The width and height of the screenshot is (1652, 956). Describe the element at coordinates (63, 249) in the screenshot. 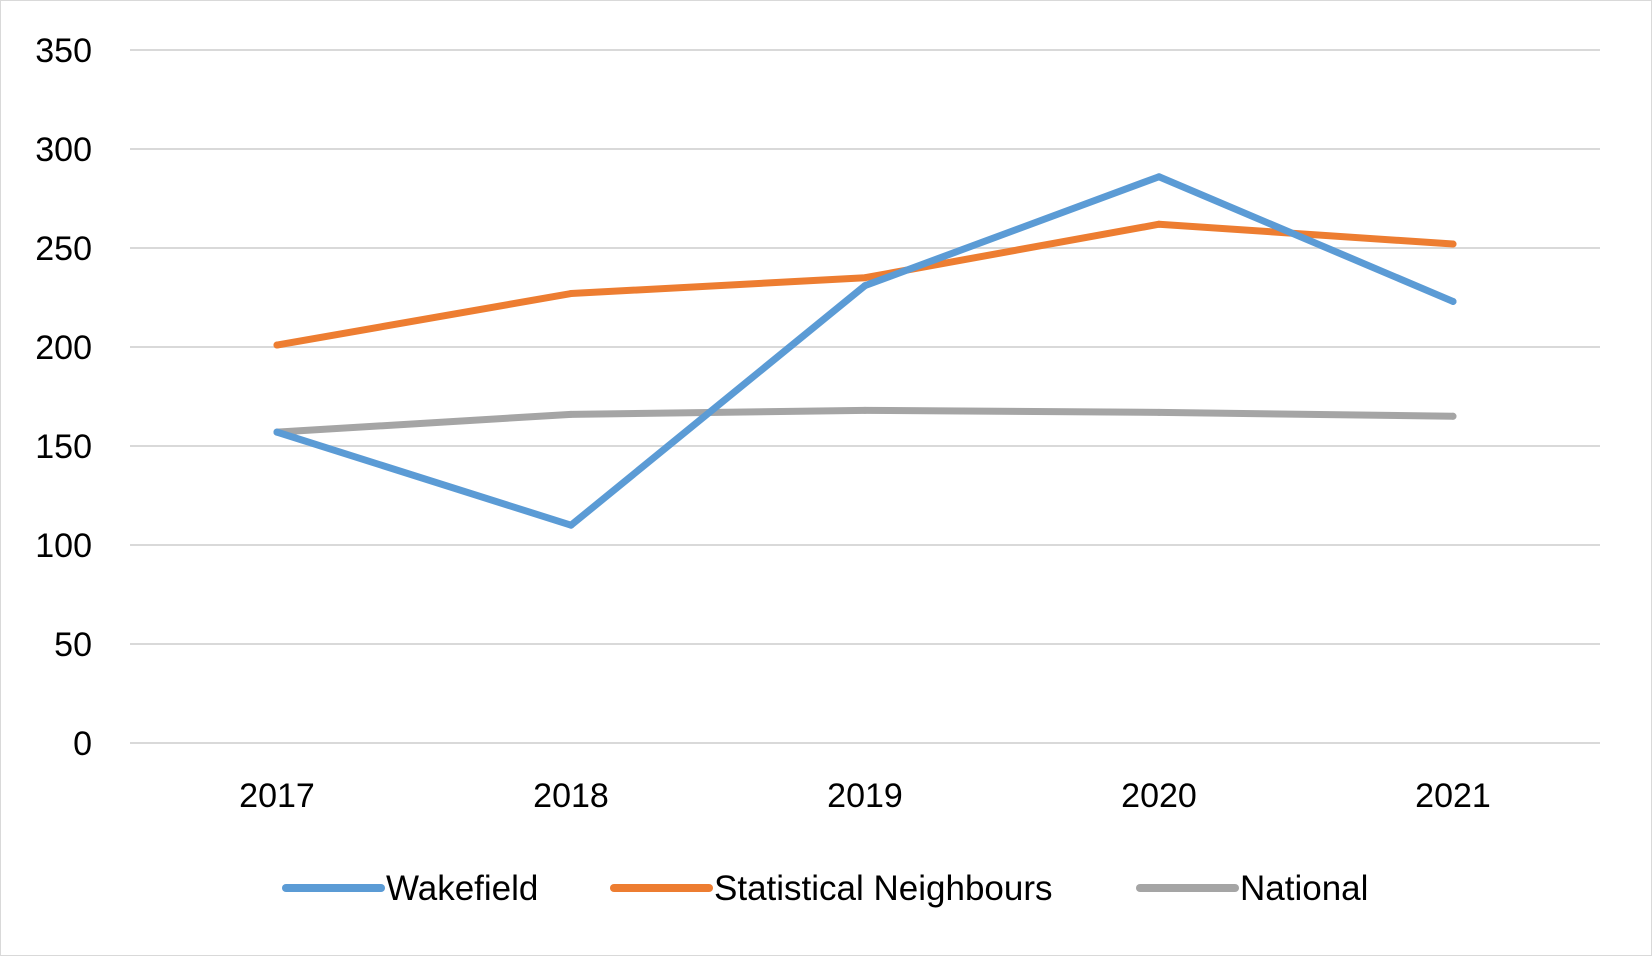

I see `y-tick-label: 250` at that location.